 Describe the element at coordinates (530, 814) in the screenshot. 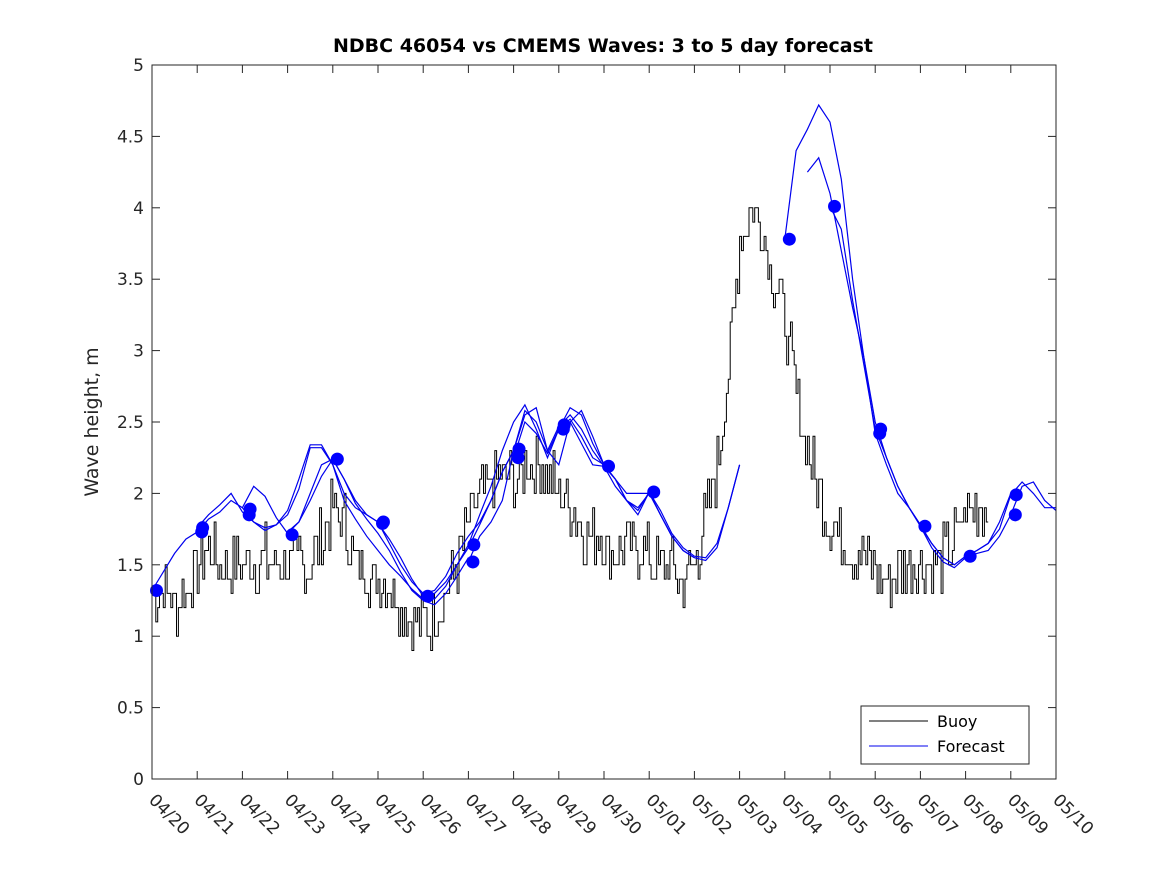

I see `x-tick-label: 04/28` at that location.